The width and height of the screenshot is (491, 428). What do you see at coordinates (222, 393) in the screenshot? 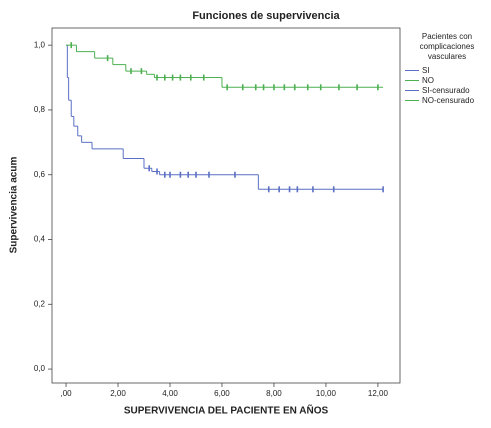
I see `x-tick-label: 6,00` at bounding box center [222, 393].